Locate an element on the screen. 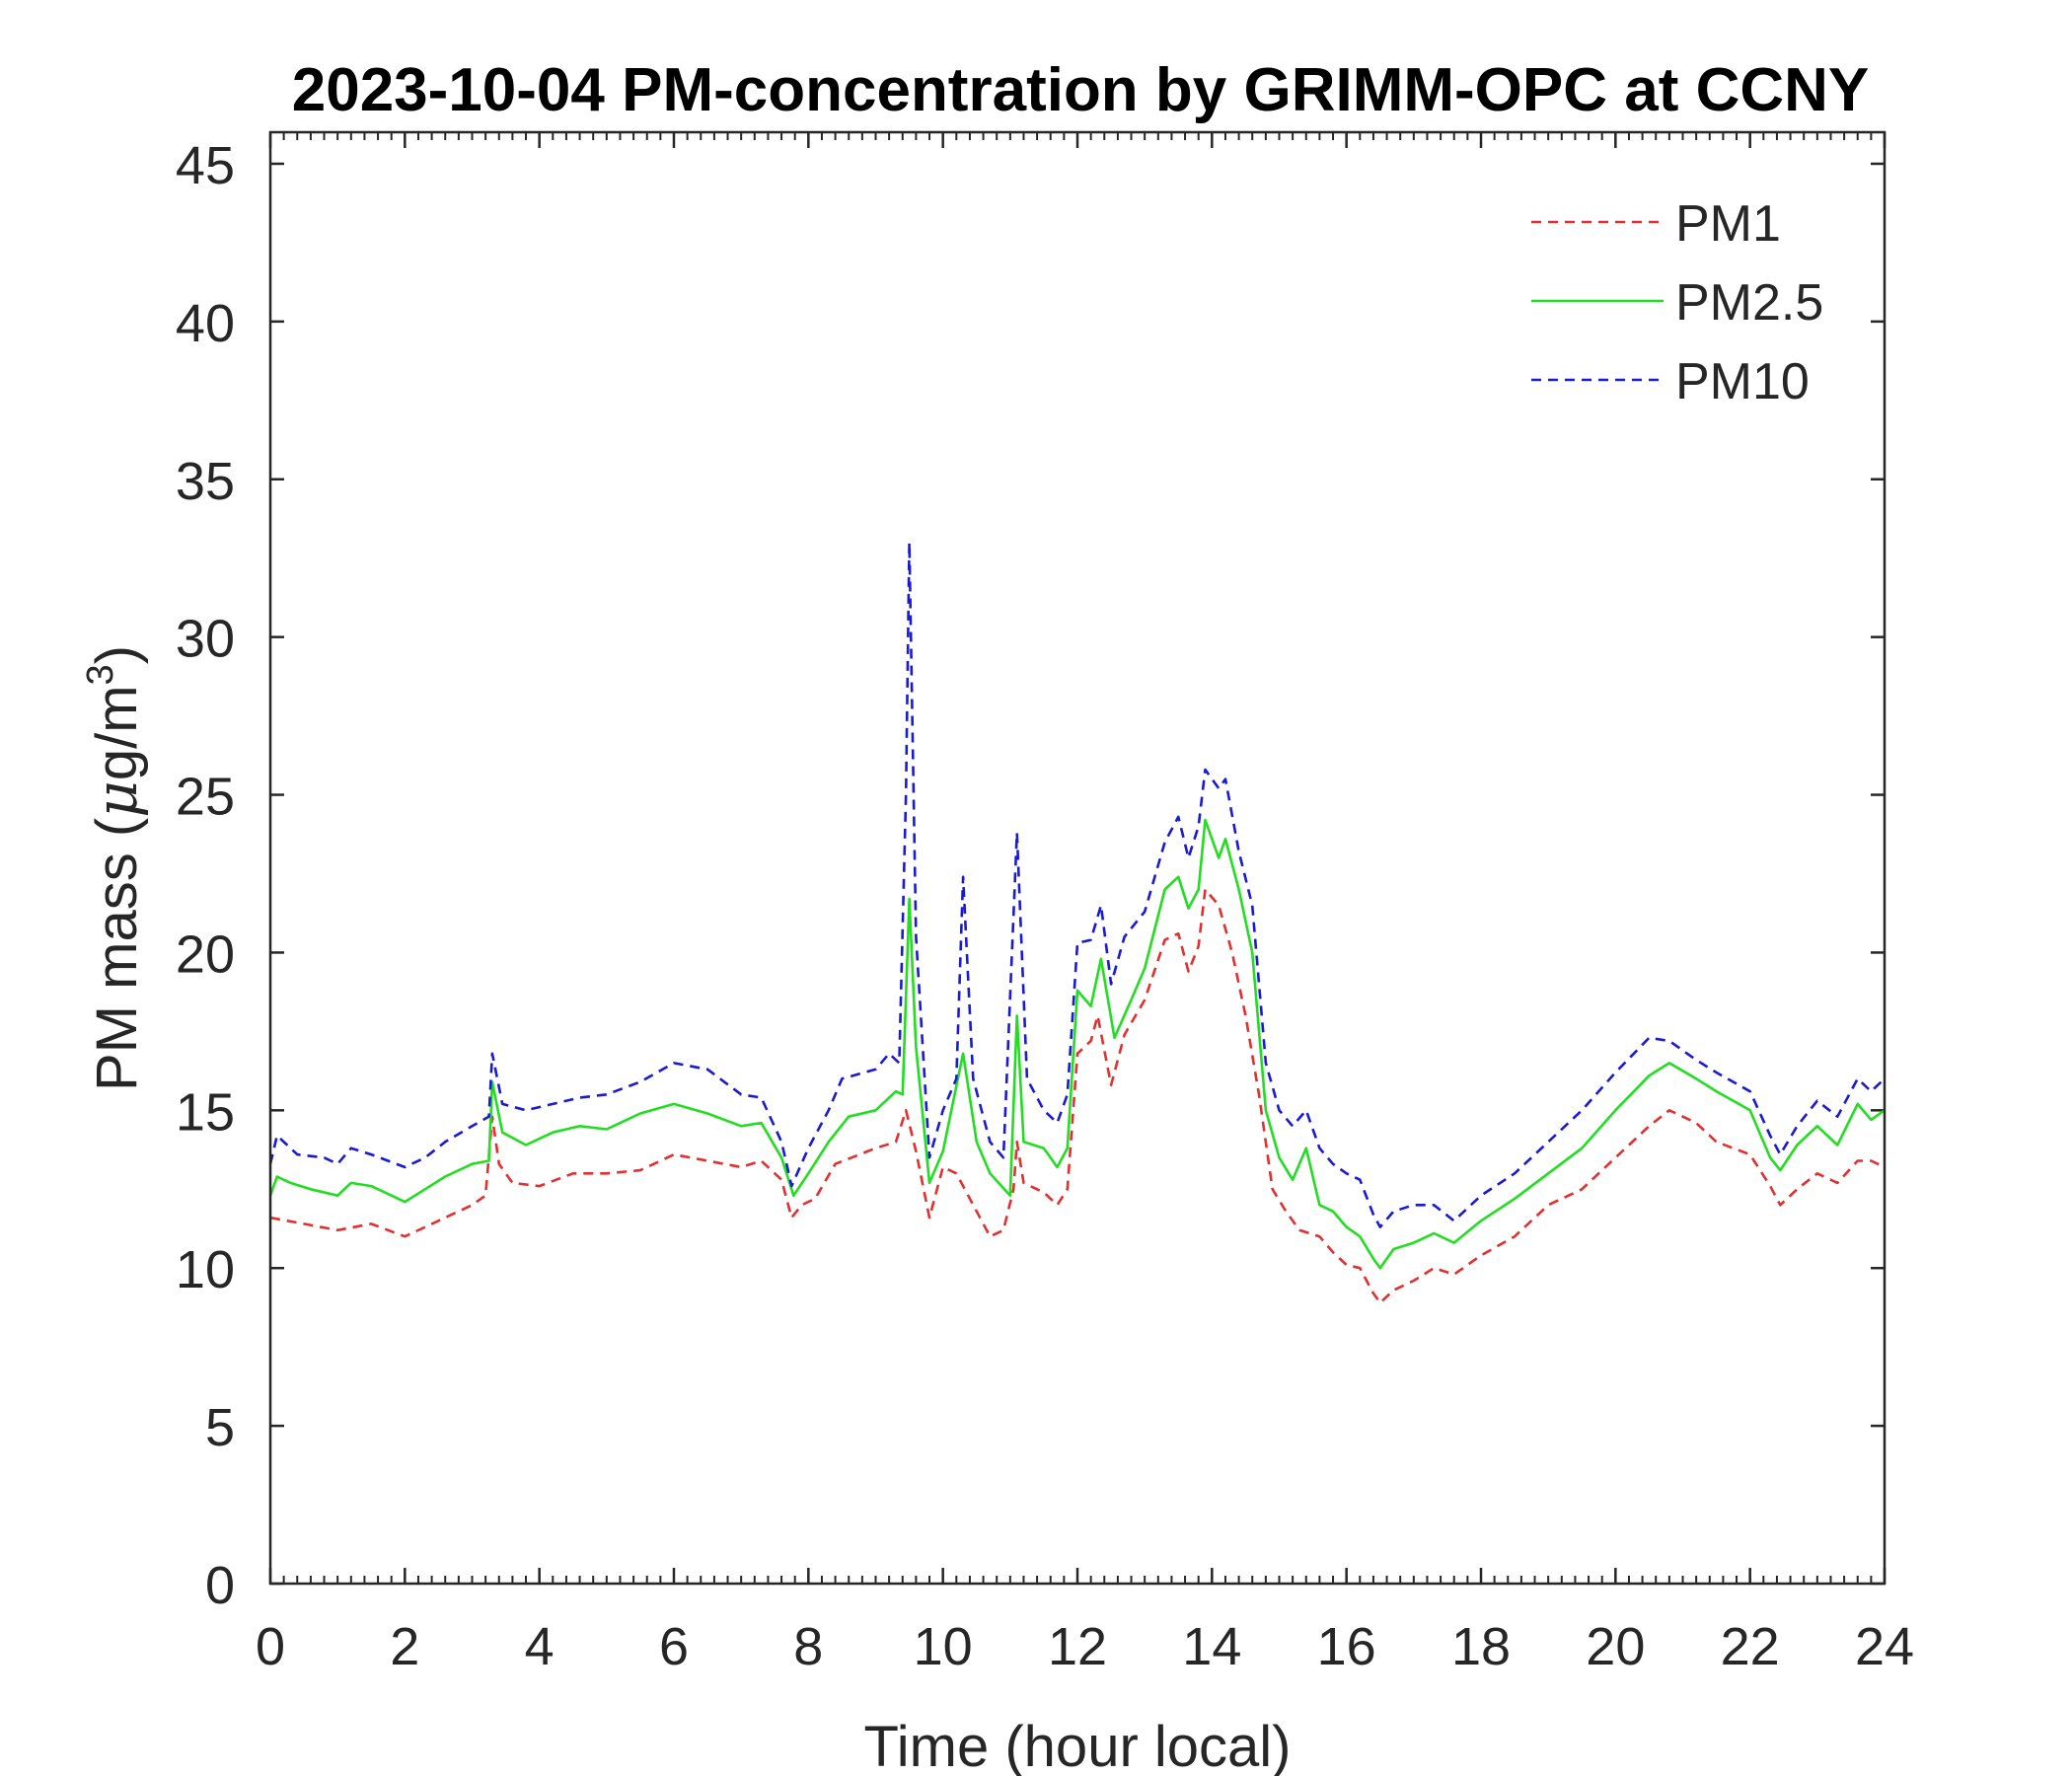  x-tick-label: 4 is located at coordinates (540, 1647).